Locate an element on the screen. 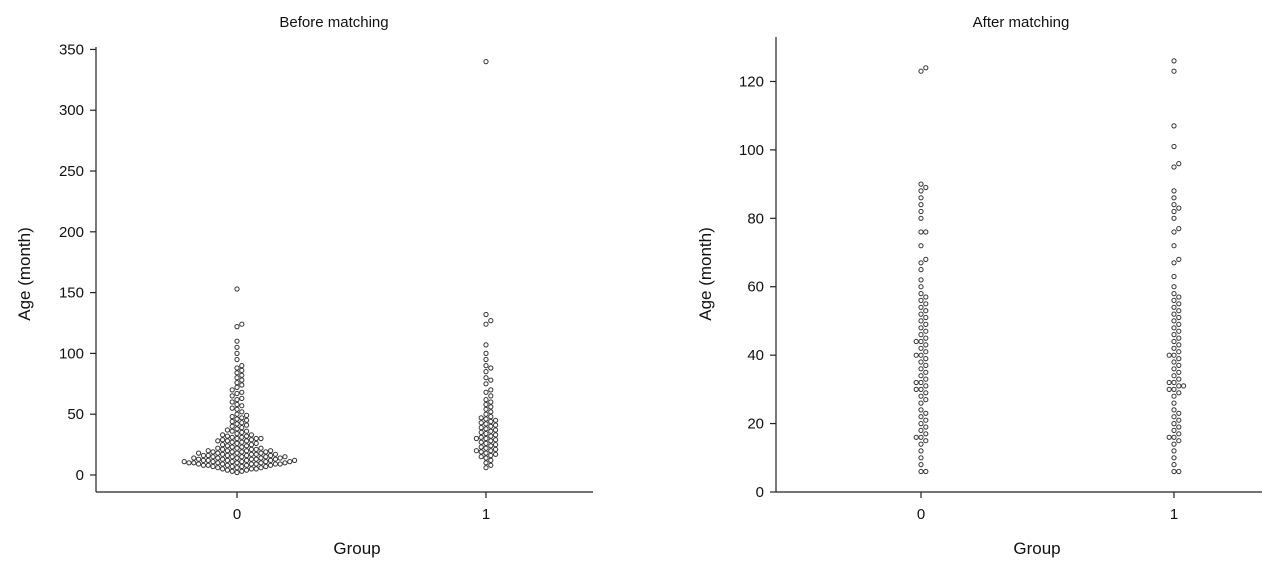 The image size is (1272, 565). before-y-tick-label: 200 is located at coordinates (71, 232).